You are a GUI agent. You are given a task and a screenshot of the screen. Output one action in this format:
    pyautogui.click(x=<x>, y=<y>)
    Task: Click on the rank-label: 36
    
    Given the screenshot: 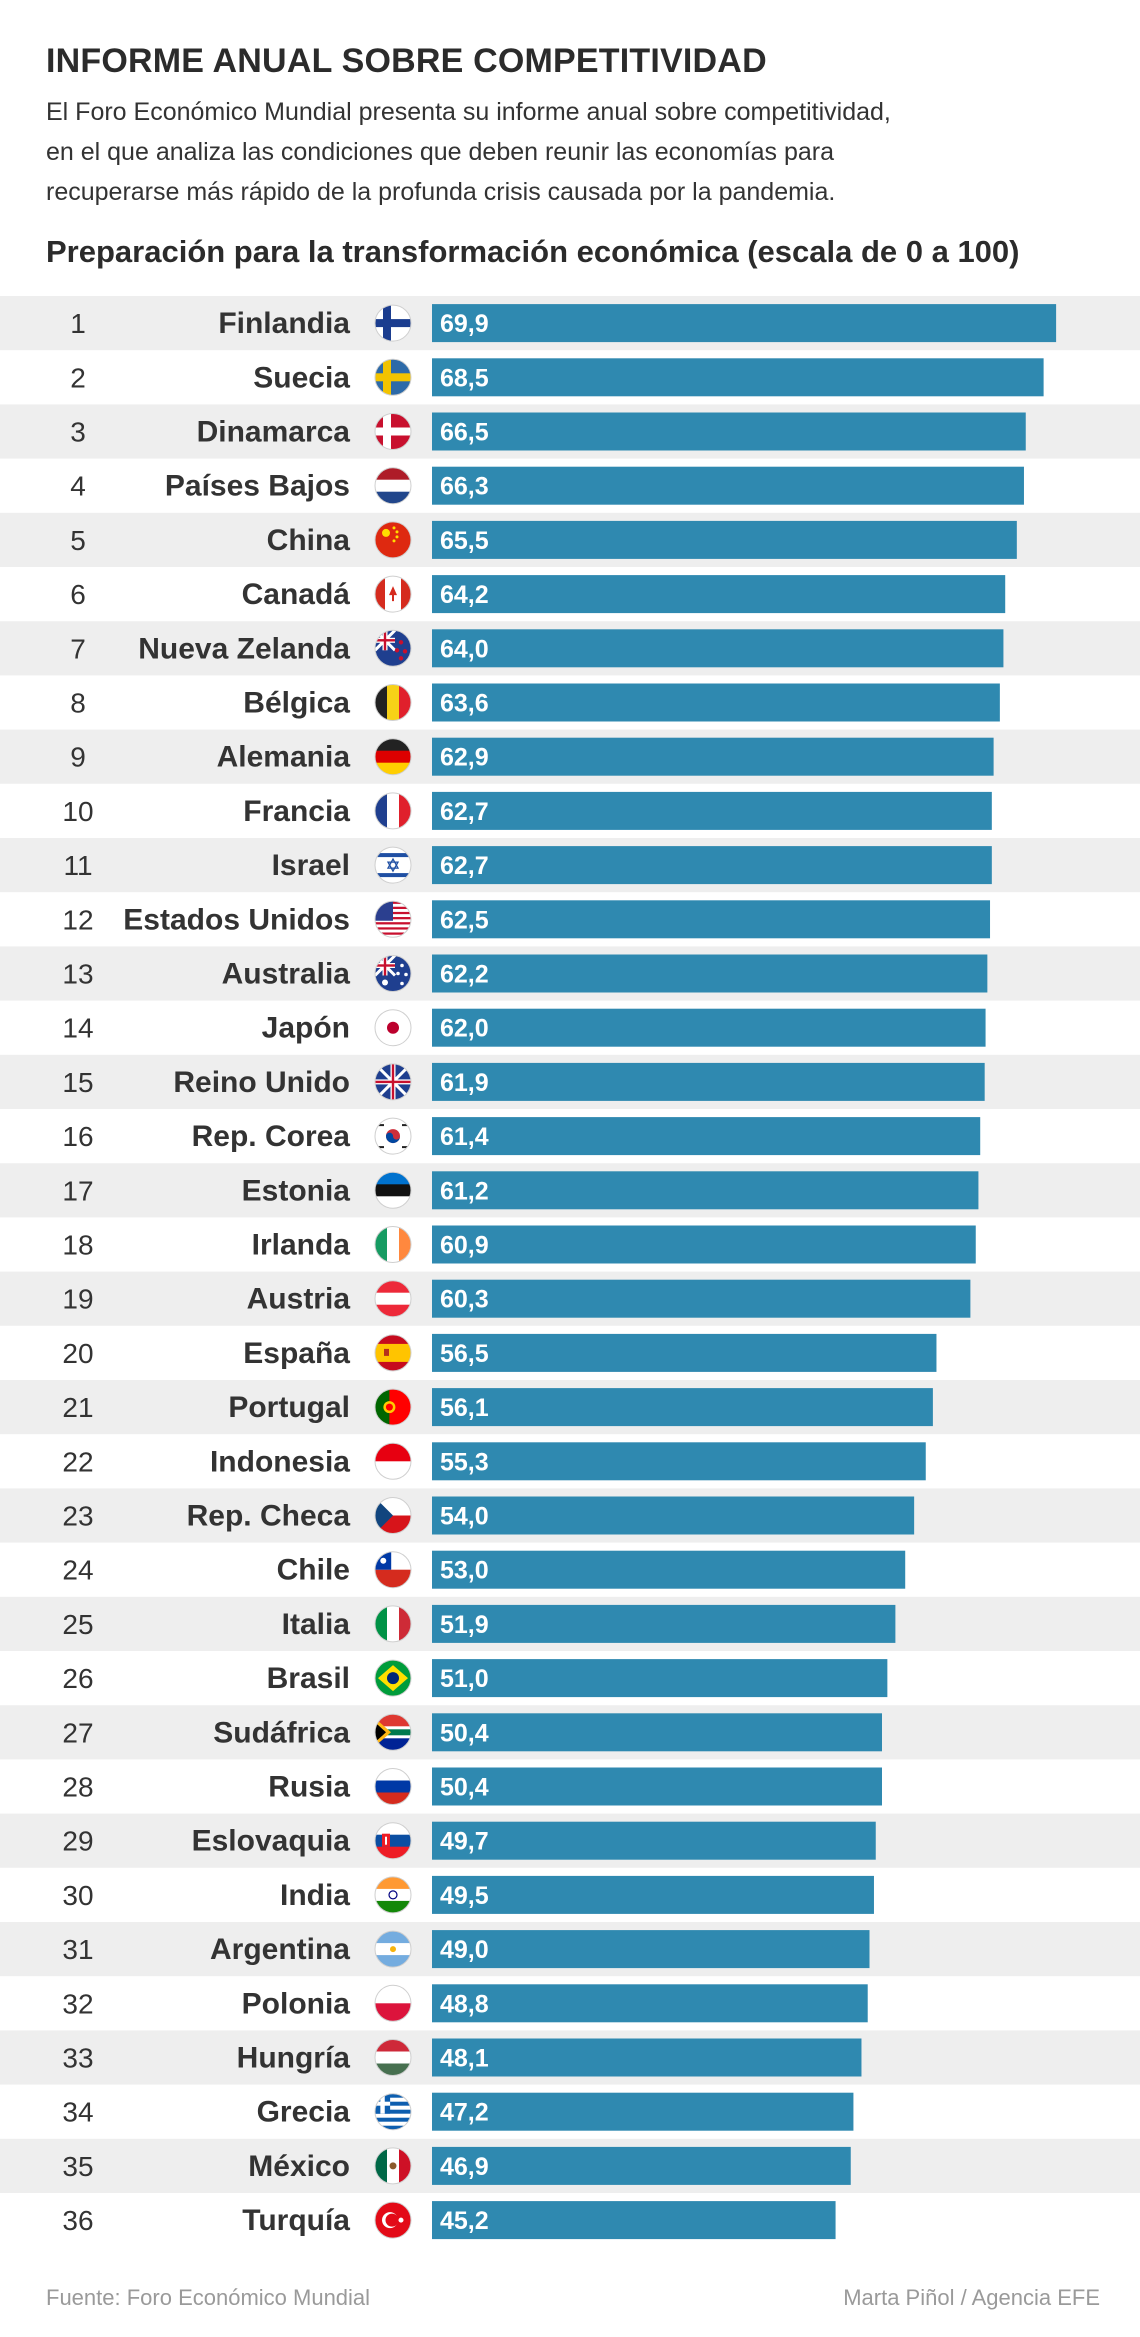 What is the action you would take?
    pyautogui.click(x=77, y=2220)
    